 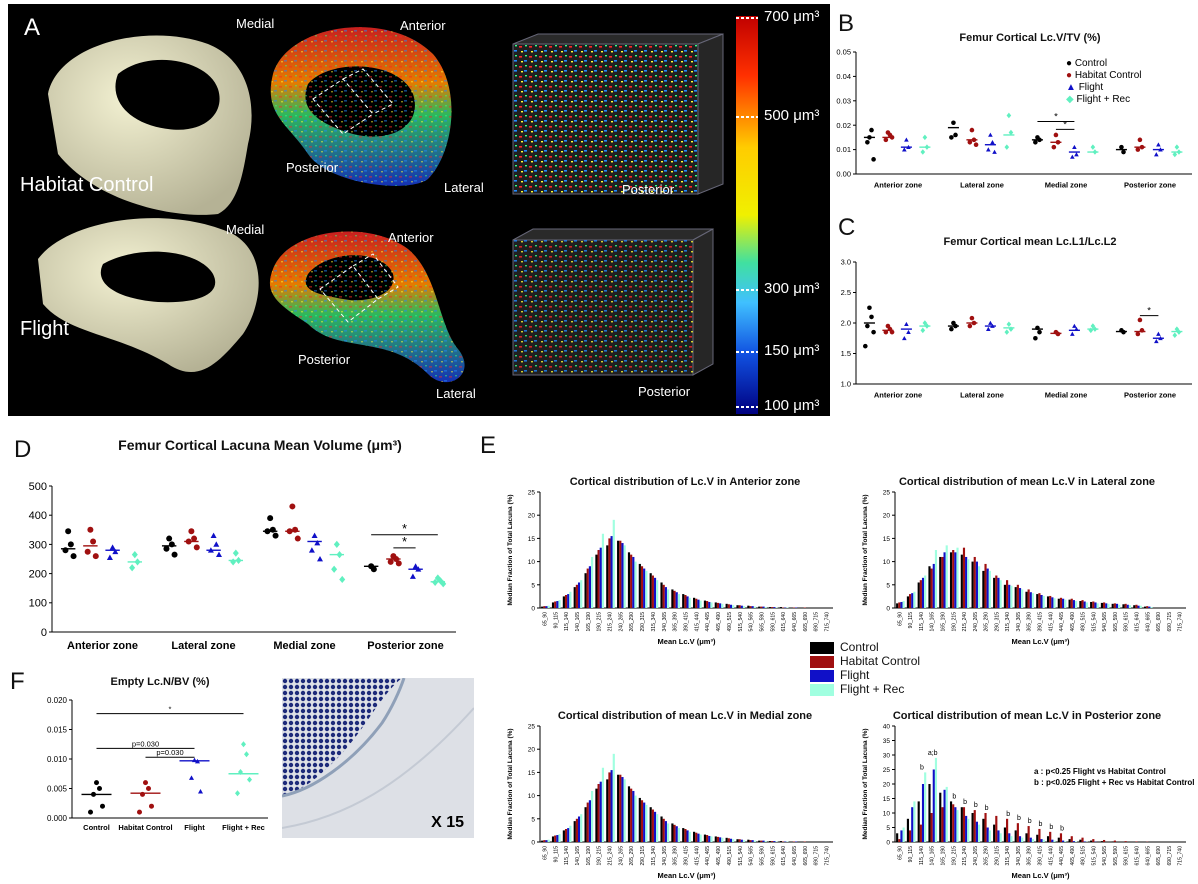 What do you see at coordinates (1159, 622) in the screenshot?
I see `x-tick-label: 665_690` at bounding box center [1159, 622].